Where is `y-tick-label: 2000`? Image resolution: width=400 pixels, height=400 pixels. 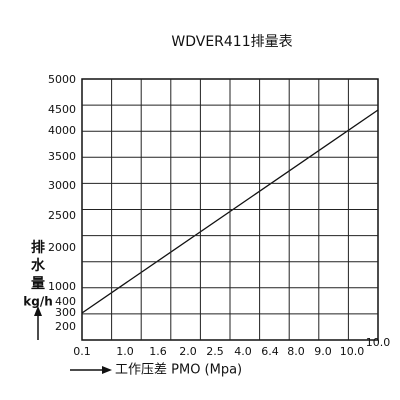 y-tick-label: 2000 is located at coordinates (62, 247).